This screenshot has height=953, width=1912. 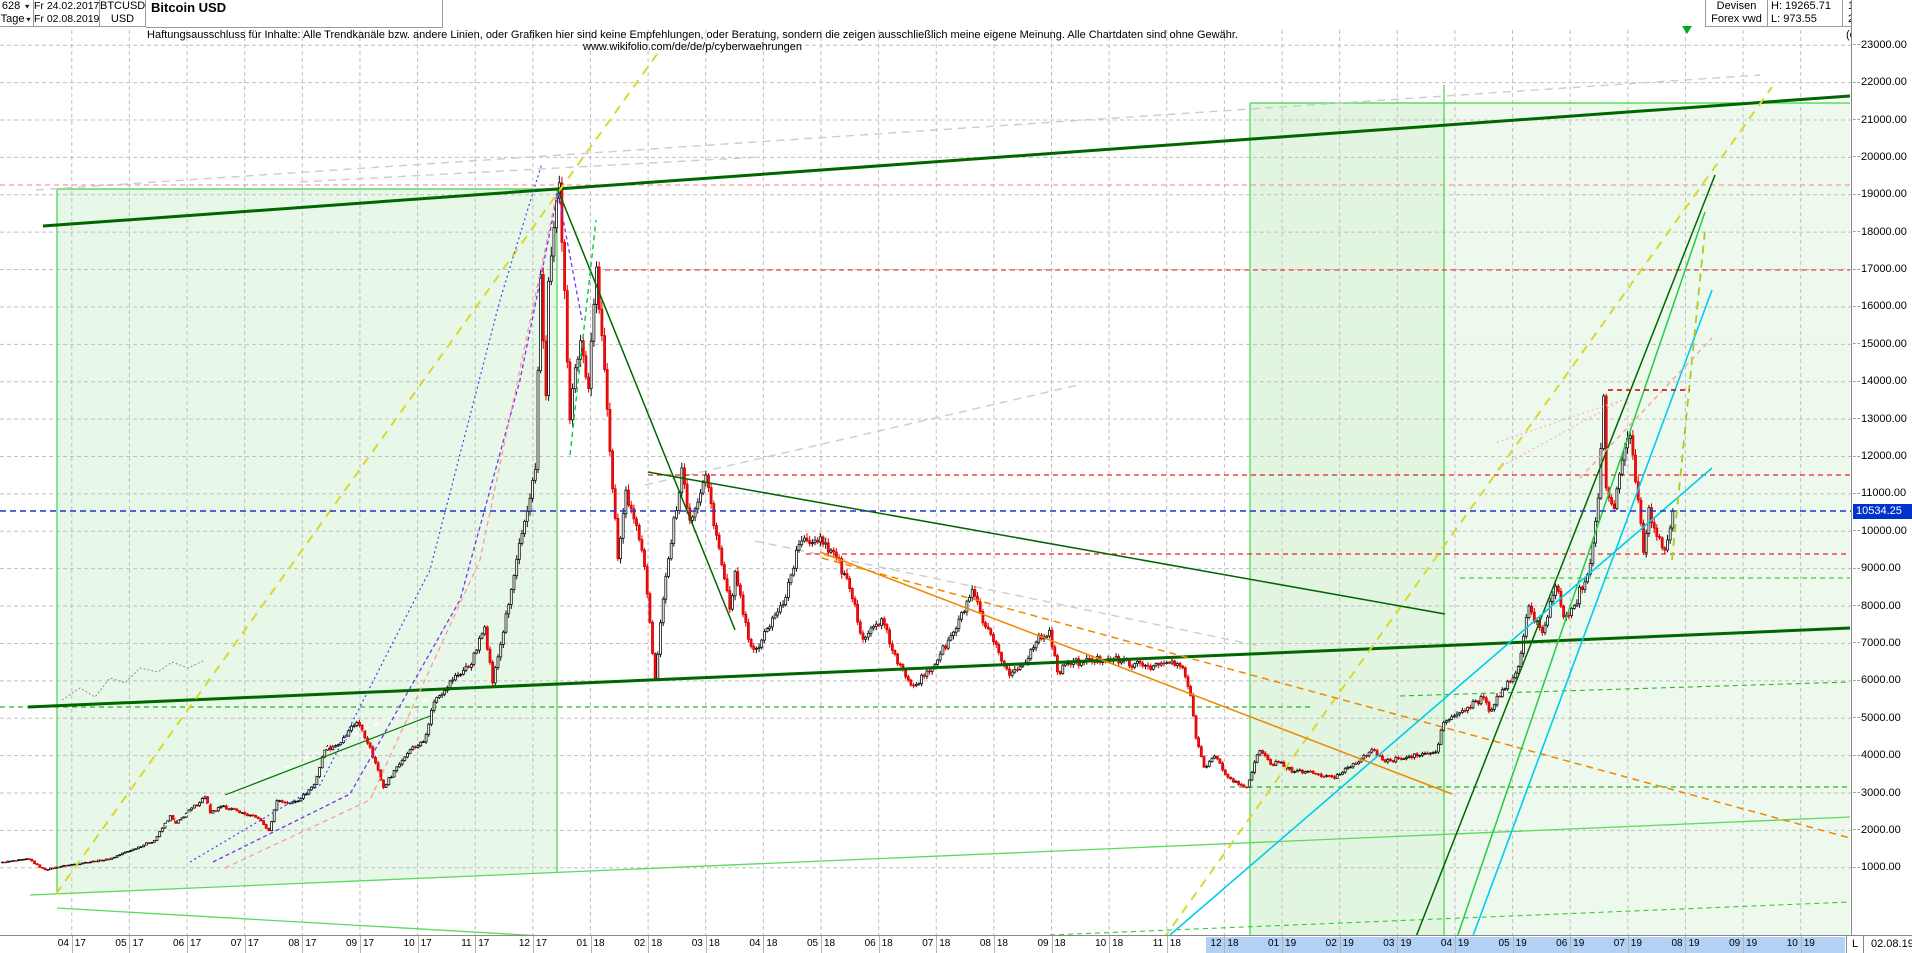 I want to click on symbol-cell: BTCUSD USD, so click(x=123, y=13).